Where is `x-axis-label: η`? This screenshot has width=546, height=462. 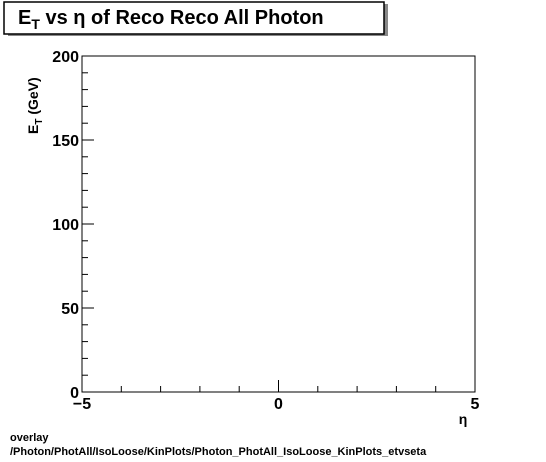
x-axis-label: η is located at coordinates (463, 419).